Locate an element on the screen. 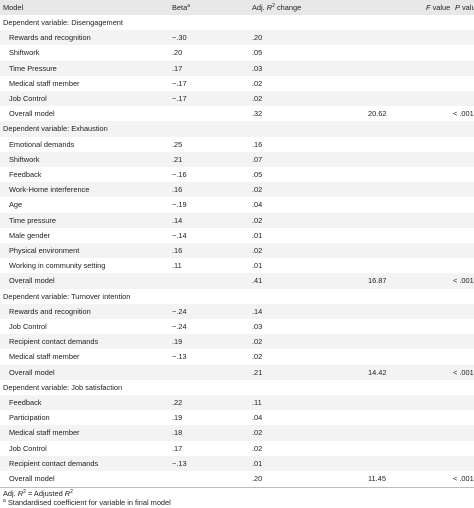 The width and height of the screenshot is (474, 508). table-row: Medical staff member −.13 .02 is located at coordinates (237, 356).